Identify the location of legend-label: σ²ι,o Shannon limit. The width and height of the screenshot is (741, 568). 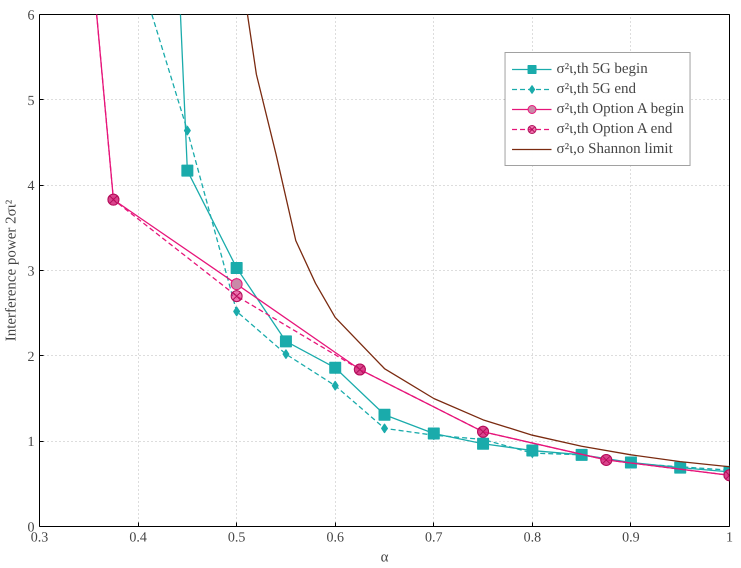
(614, 149).